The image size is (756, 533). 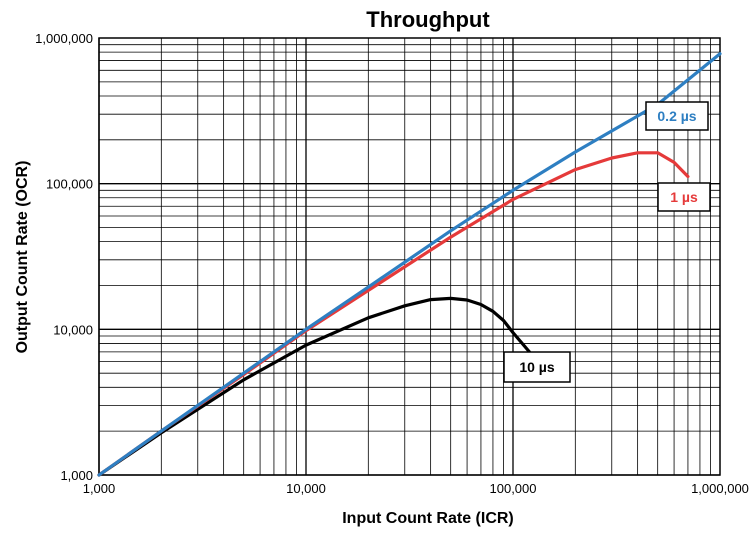 I want to click on y-tick-label: 100,000, so click(x=69, y=184).